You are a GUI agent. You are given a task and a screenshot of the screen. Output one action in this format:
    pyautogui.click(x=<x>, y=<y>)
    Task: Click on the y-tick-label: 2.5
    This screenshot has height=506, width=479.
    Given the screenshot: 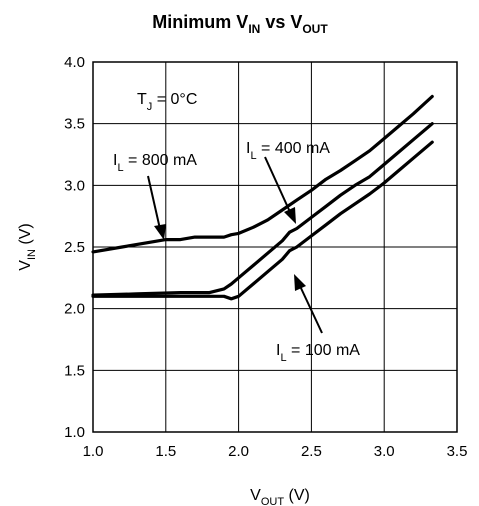 What is the action you would take?
    pyautogui.click(x=74, y=247)
    